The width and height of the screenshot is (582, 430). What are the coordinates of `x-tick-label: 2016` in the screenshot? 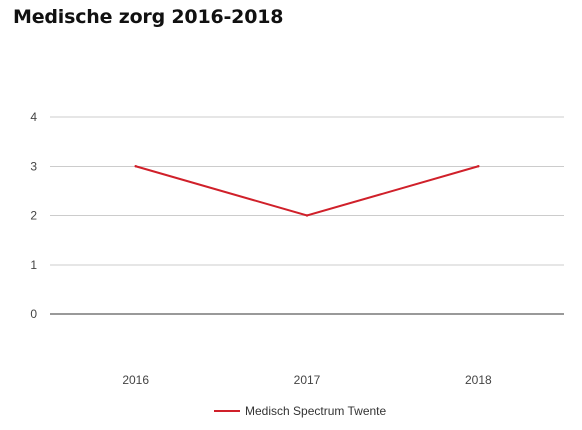 It's located at (135, 380).